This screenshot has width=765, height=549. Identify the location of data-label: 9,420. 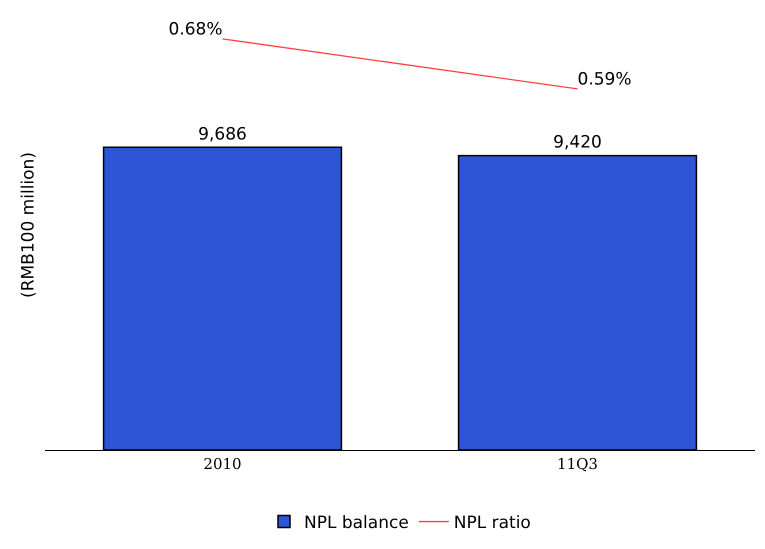
(577, 142).